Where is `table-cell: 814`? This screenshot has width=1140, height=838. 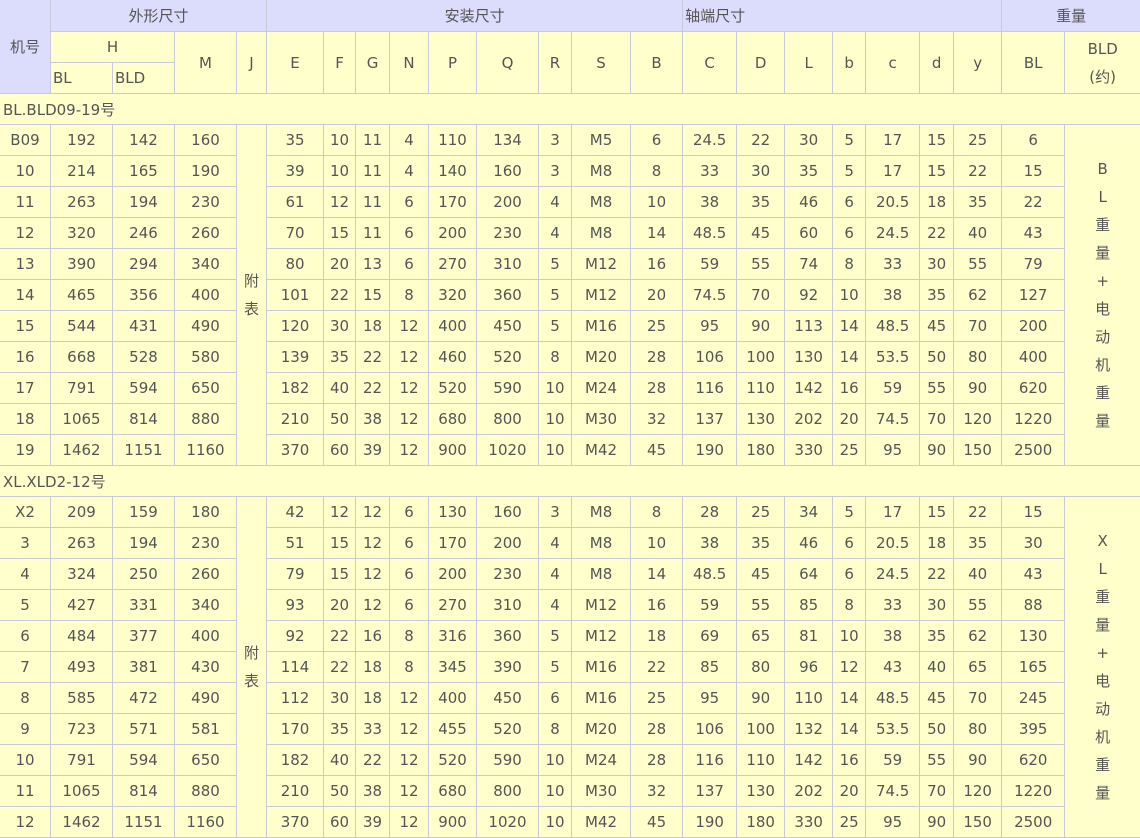
table-cell: 814 is located at coordinates (143, 419).